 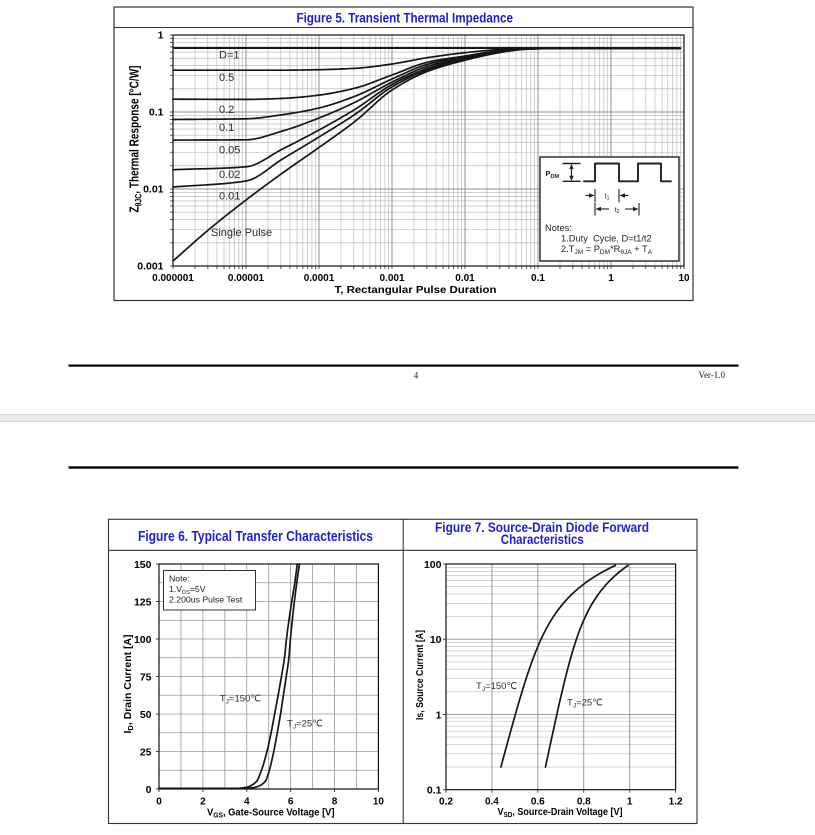 I want to click on svg-text: Single Pulse, so click(x=241, y=233).